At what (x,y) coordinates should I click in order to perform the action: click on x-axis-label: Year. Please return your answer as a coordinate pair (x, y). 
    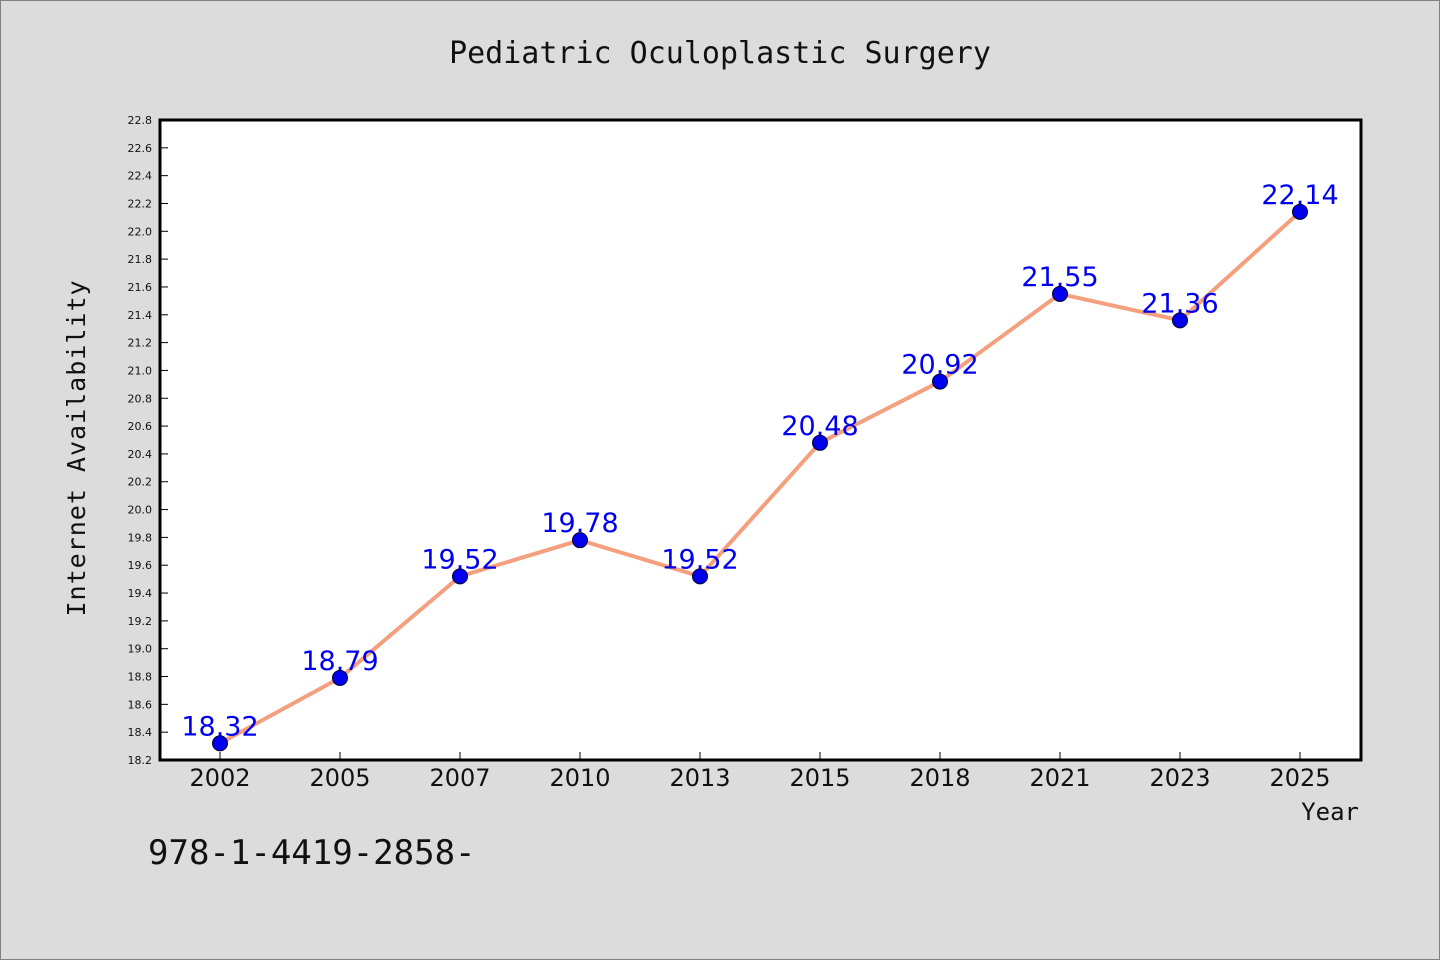
    Looking at the image, I should click on (1330, 812).